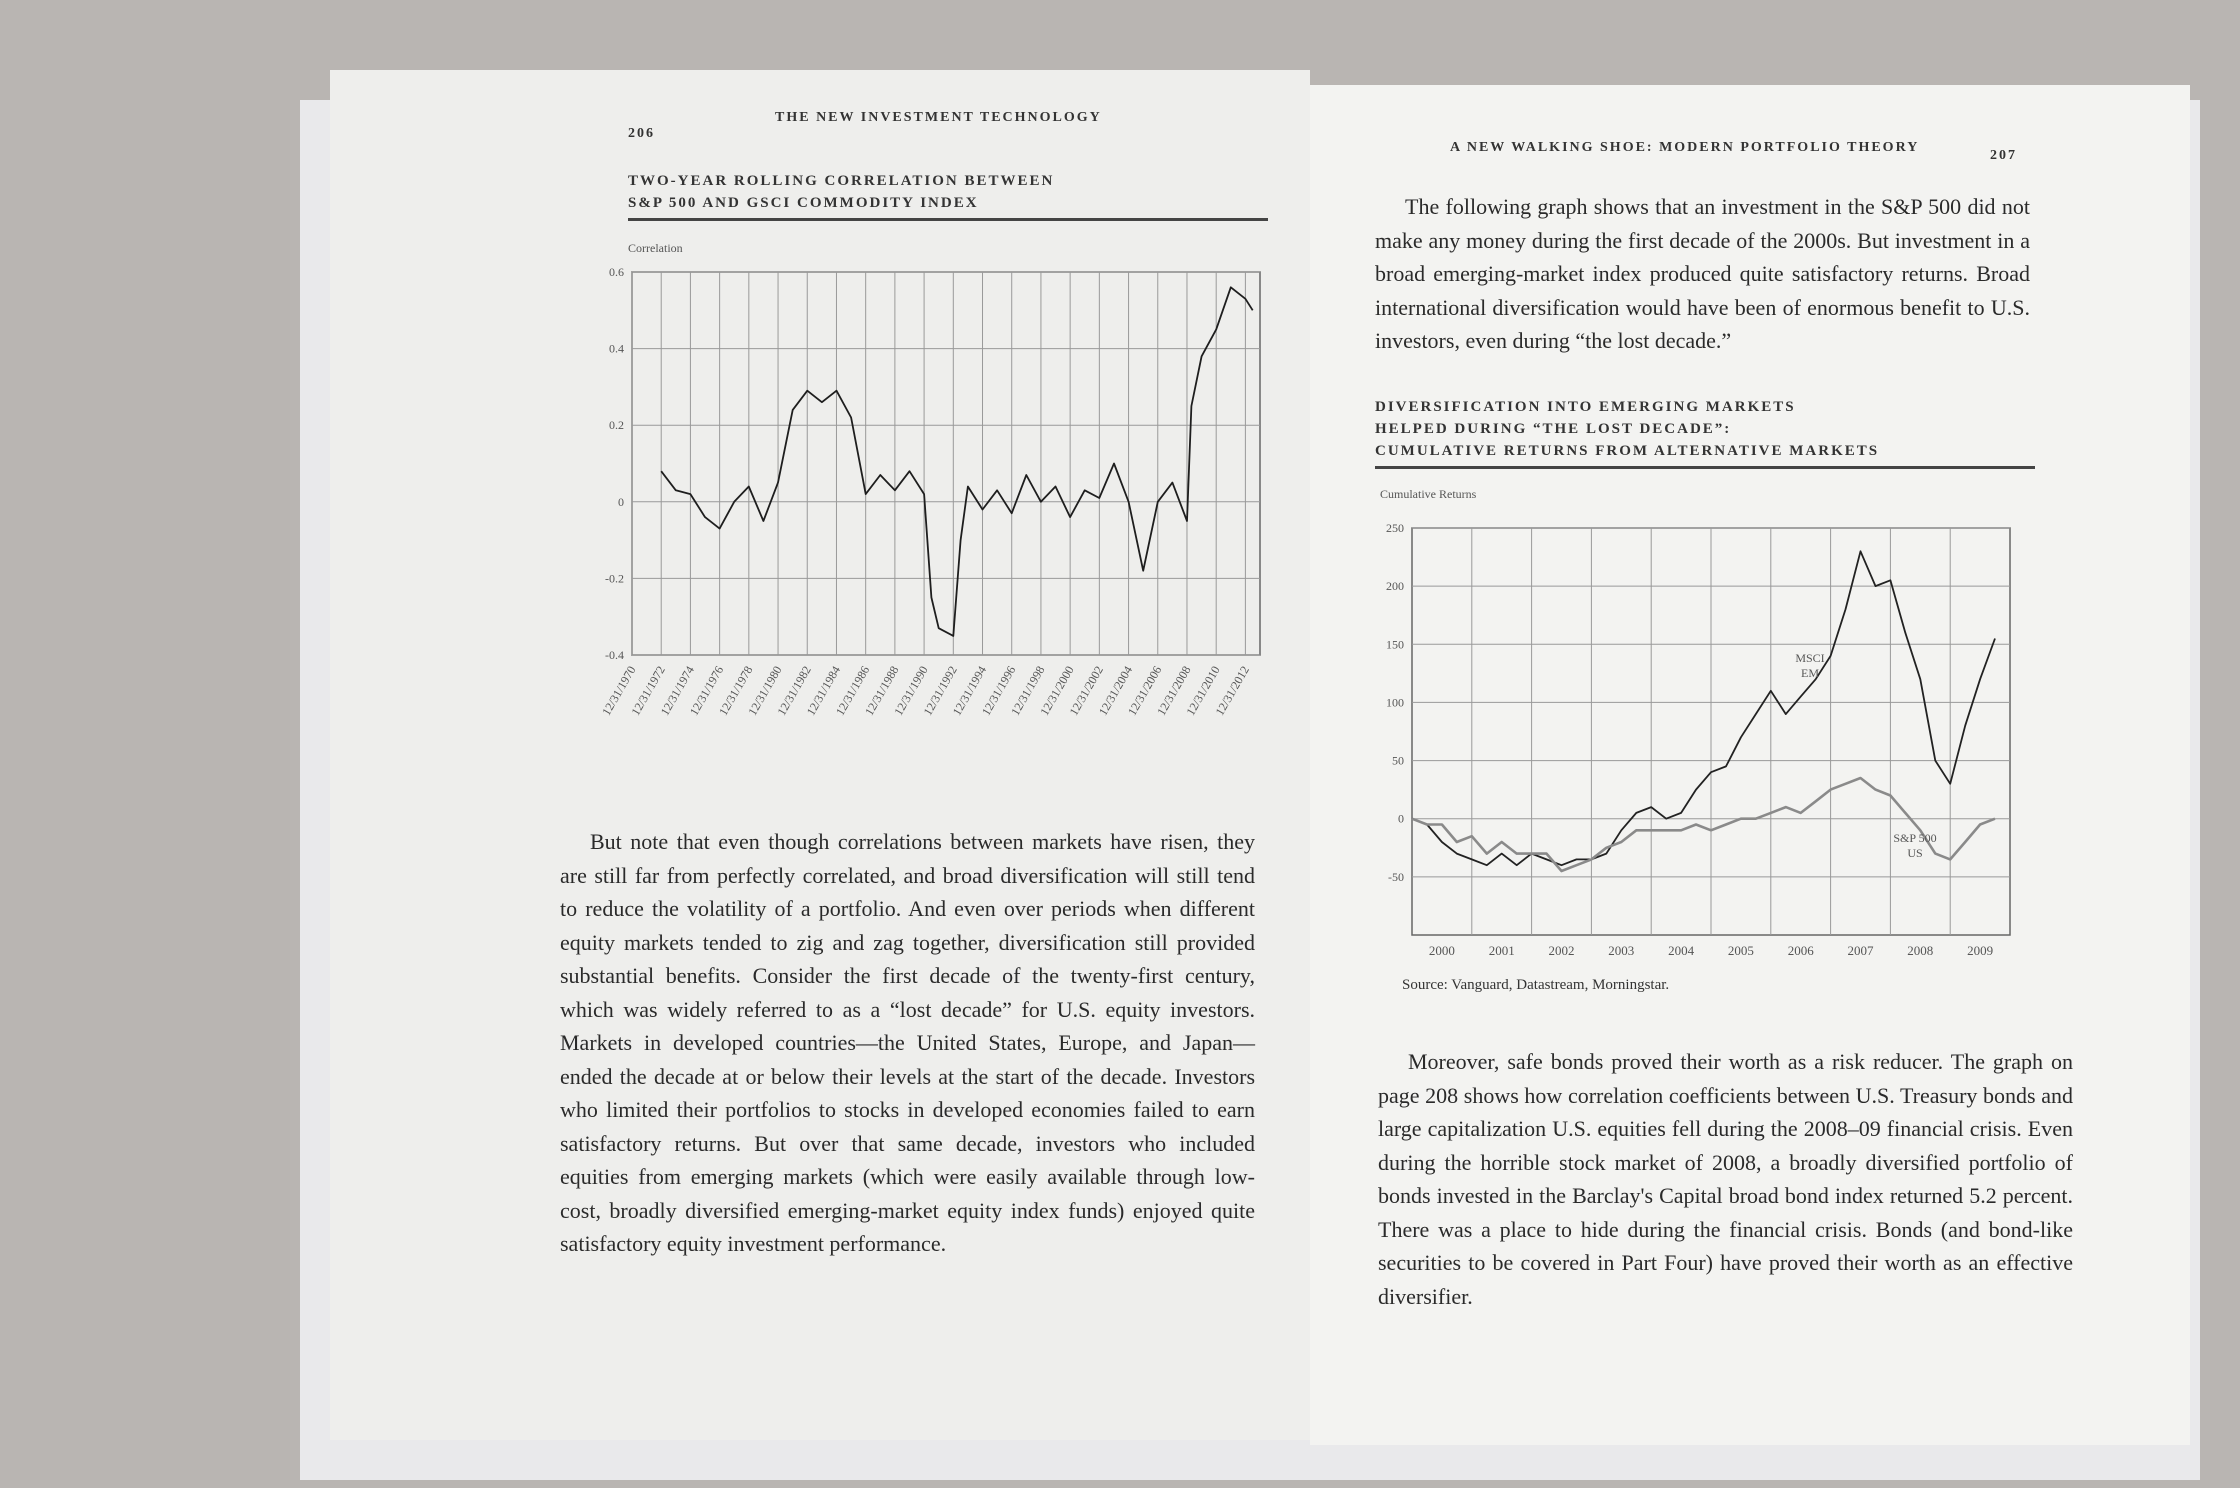  I want to click on y-tick-label: 0.6, so click(616, 272).